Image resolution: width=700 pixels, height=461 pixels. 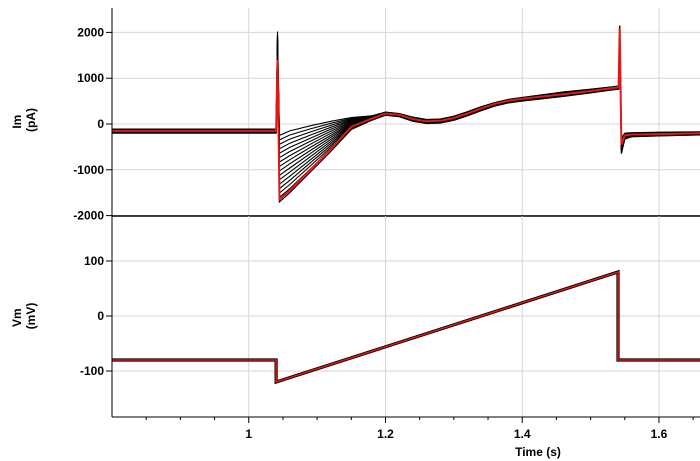 I want to click on voltage-axis-unit: (mV), so click(x=31, y=316).